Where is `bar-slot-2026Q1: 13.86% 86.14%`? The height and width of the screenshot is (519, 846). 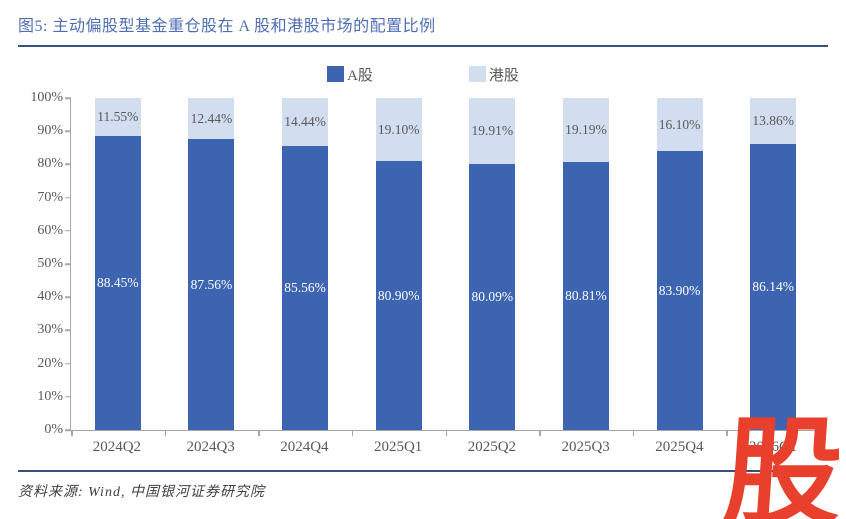 bar-slot-2026Q1: 13.86% 86.14% is located at coordinates (773, 264).